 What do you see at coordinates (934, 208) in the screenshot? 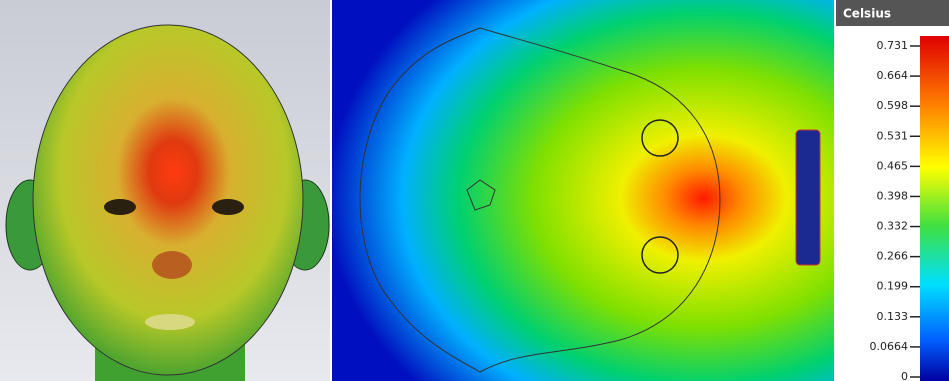
I see `color-bar` at bounding box center [934, 208].